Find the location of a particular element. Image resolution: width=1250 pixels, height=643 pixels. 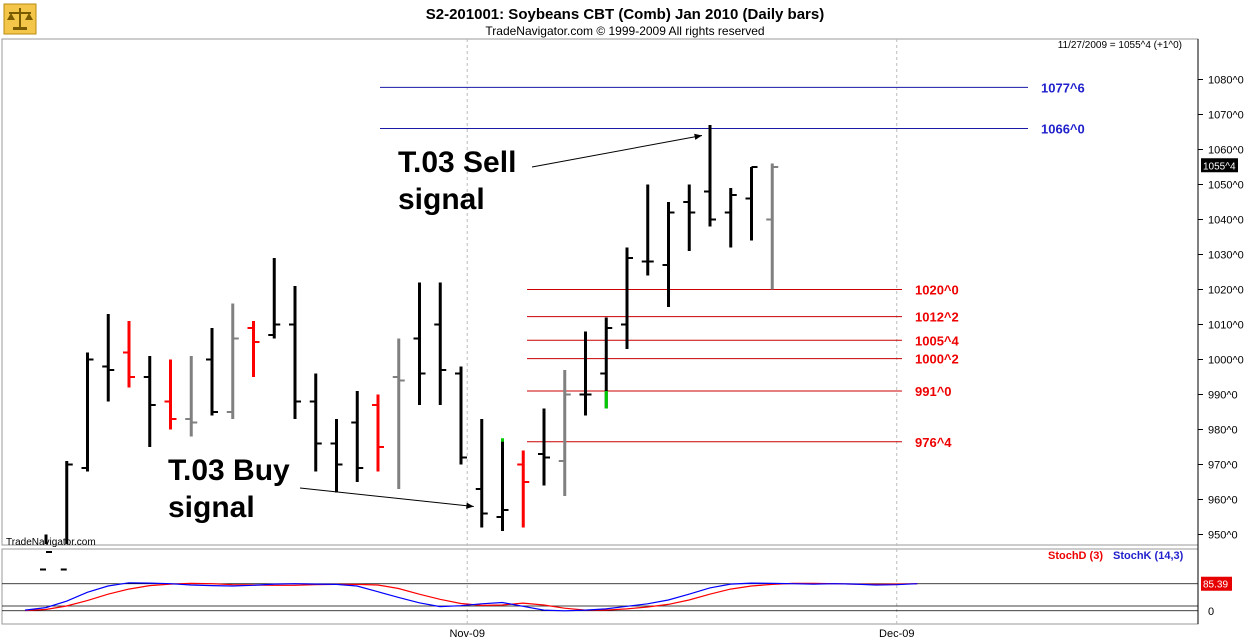

price-tick-label: 1030^0 is located at coordinates (1226, 256).